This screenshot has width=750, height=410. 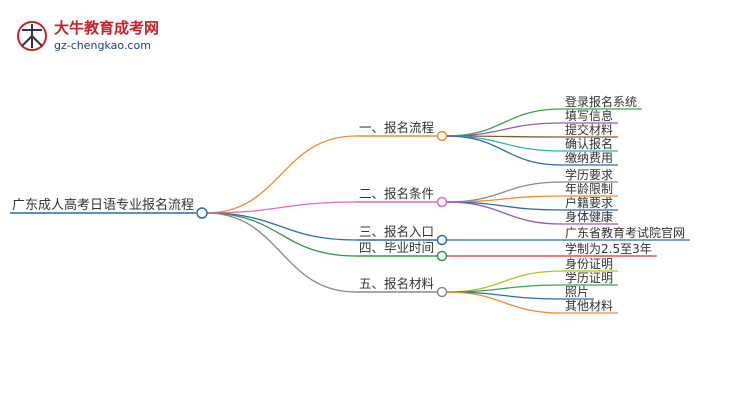 What do you see at coordinates (589, 174) in the screenshot?
I see `child-label: 学历要求` at bounding box center [589, 174].